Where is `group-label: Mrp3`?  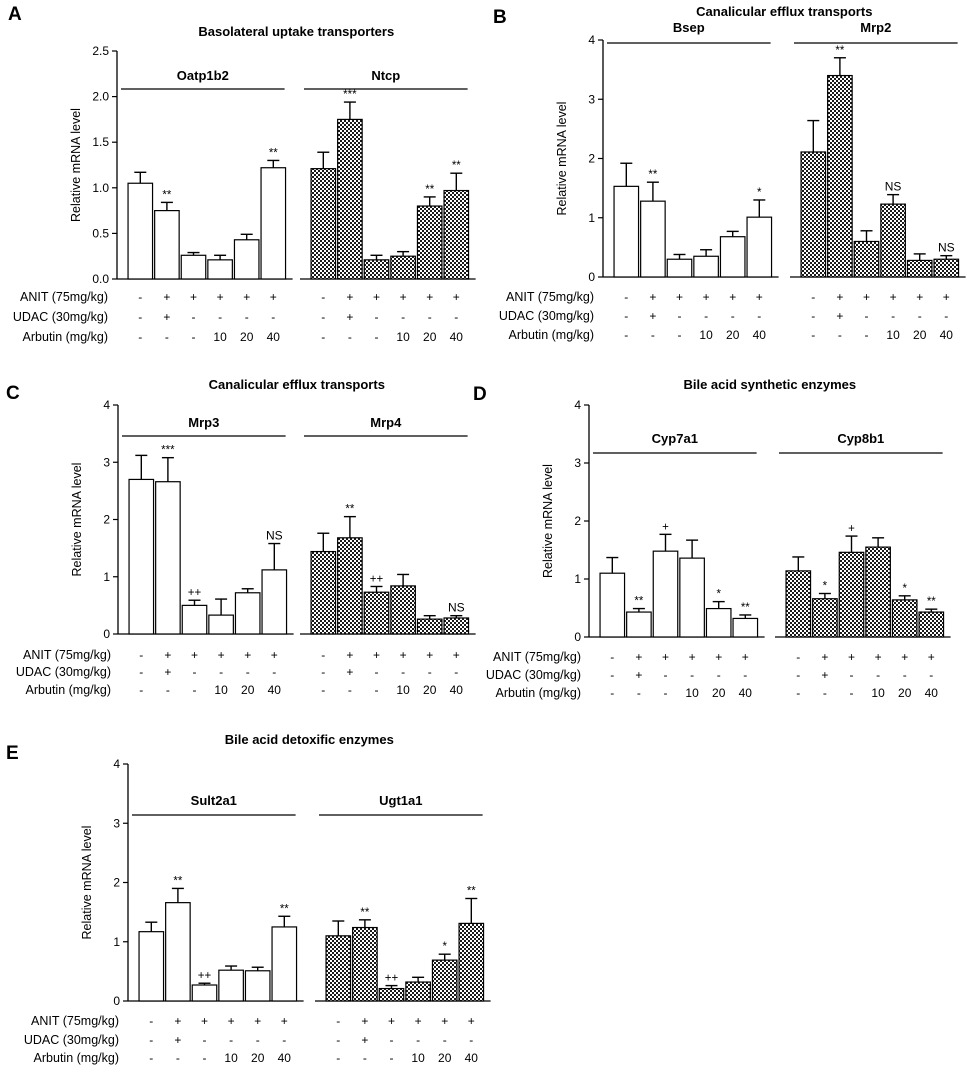 group-label: Mrp3 is located at coordinates (203, 422).